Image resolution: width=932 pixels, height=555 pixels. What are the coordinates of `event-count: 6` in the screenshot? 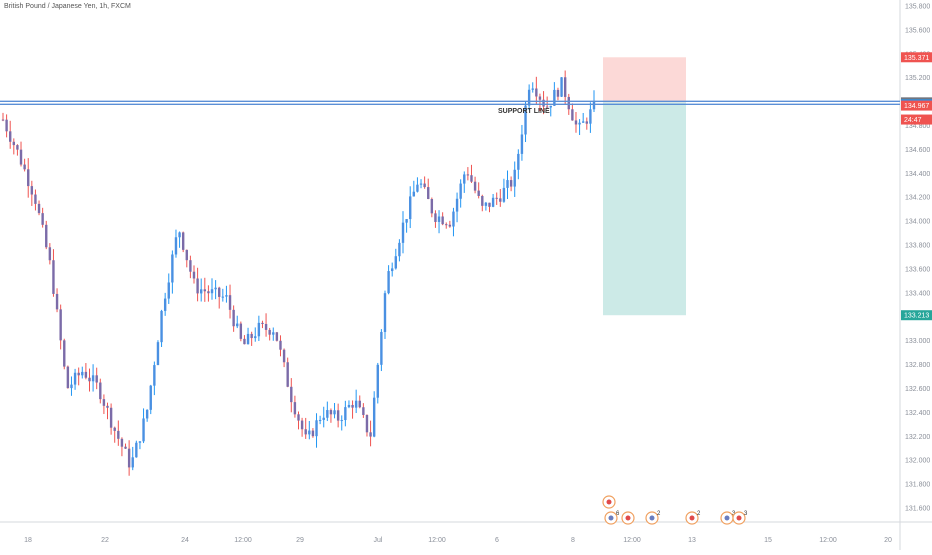 It's located at (618, 514).